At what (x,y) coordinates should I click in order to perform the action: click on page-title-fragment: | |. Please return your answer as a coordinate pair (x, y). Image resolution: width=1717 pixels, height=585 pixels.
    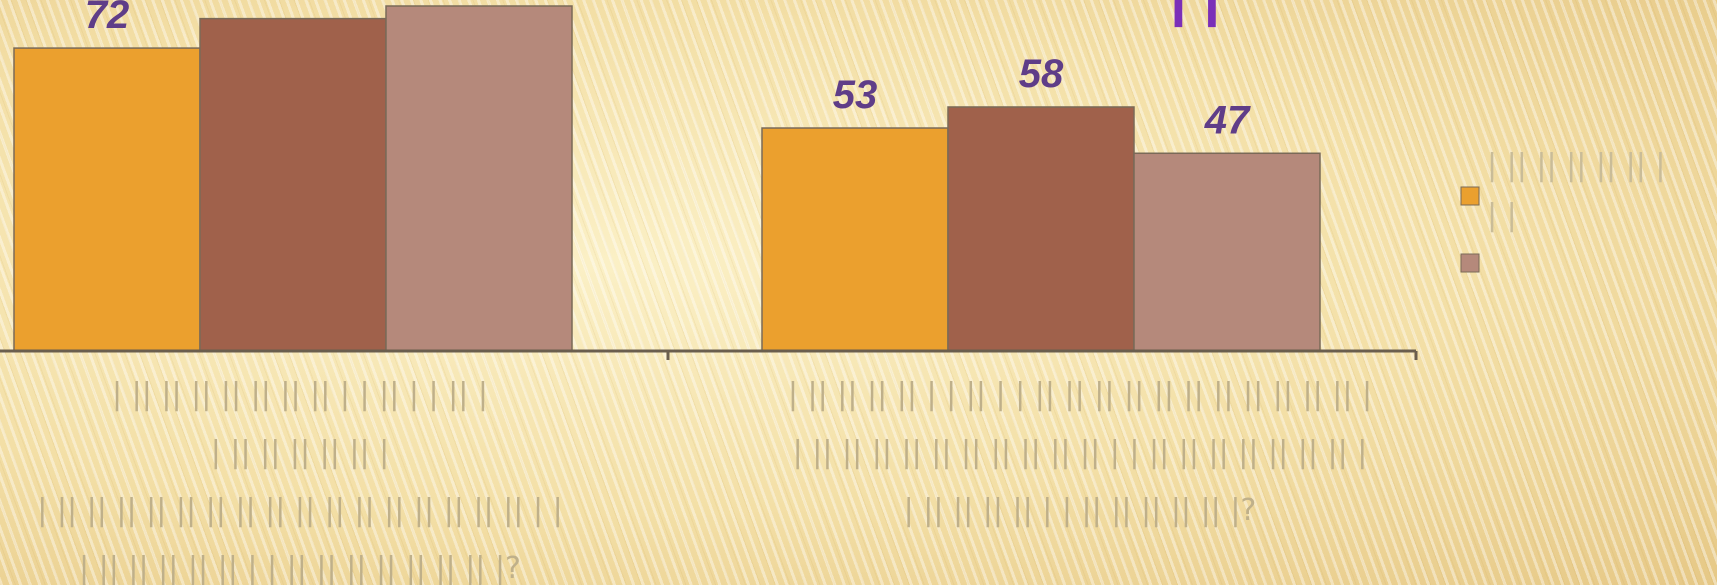
    Looking at the image, I should click on (1195, 14).